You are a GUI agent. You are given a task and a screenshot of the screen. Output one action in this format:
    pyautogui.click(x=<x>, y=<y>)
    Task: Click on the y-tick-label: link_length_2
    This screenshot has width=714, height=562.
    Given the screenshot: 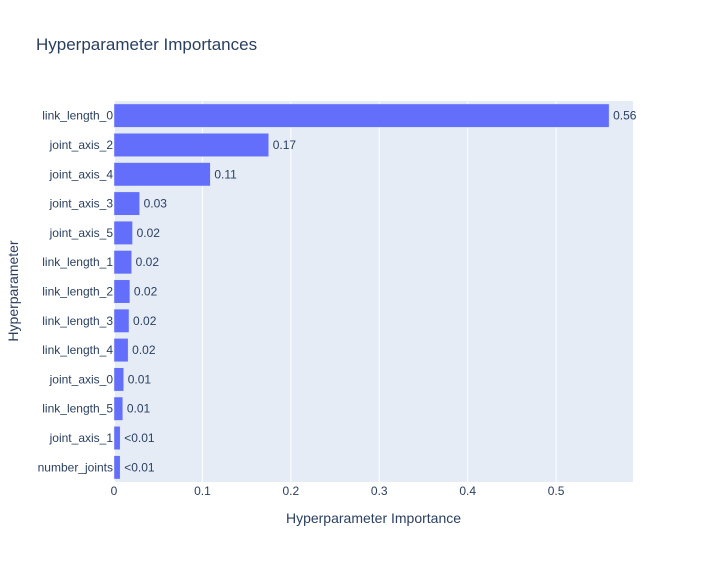 What is the action you would take?
    pyautogui.click(x=77, y=292)
    